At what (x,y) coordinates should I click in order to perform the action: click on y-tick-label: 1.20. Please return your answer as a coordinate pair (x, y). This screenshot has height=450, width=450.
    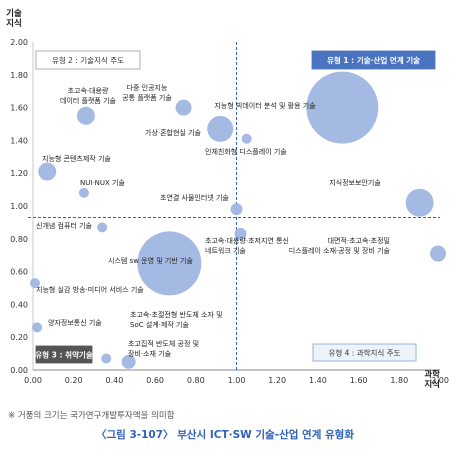
    Looking at the image, I should click on (19, 173).